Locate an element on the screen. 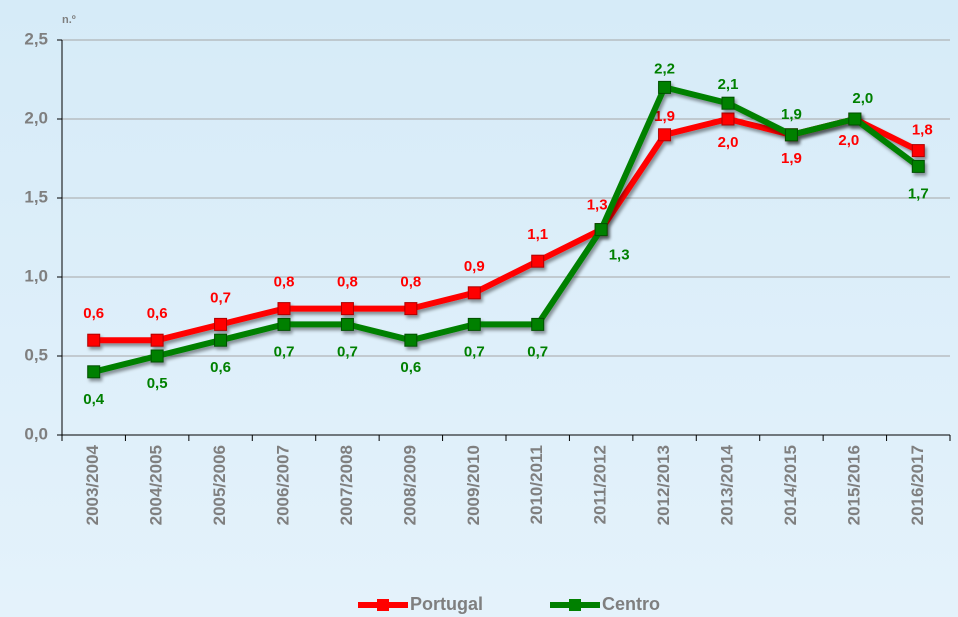 This screenshot has width=958, height=617. data-label: 0,5 is located at coordinates (157, 383).